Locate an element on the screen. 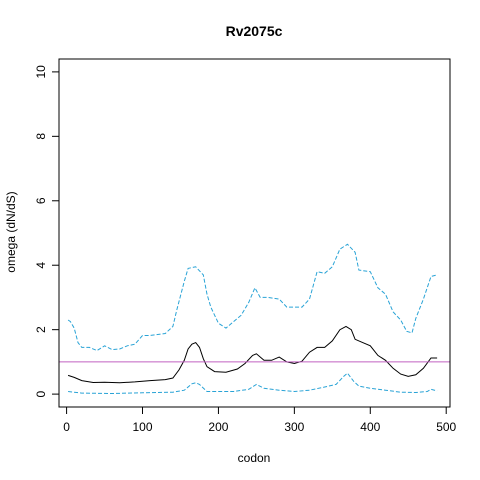 The width and height of the screenshot is (480, 480). chart-title: Rv2075c is located at coordinates (254, 31).